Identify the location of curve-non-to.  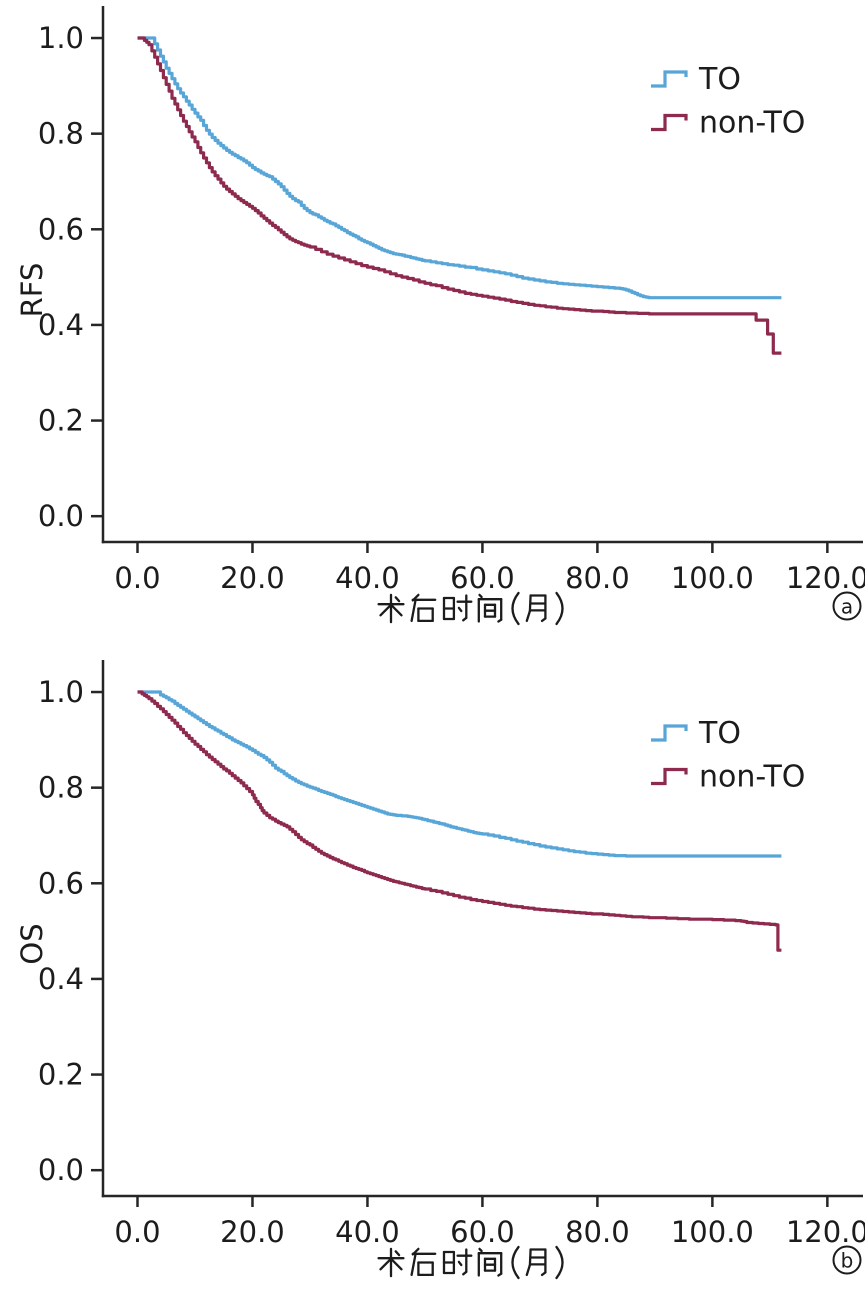
(459, 821).